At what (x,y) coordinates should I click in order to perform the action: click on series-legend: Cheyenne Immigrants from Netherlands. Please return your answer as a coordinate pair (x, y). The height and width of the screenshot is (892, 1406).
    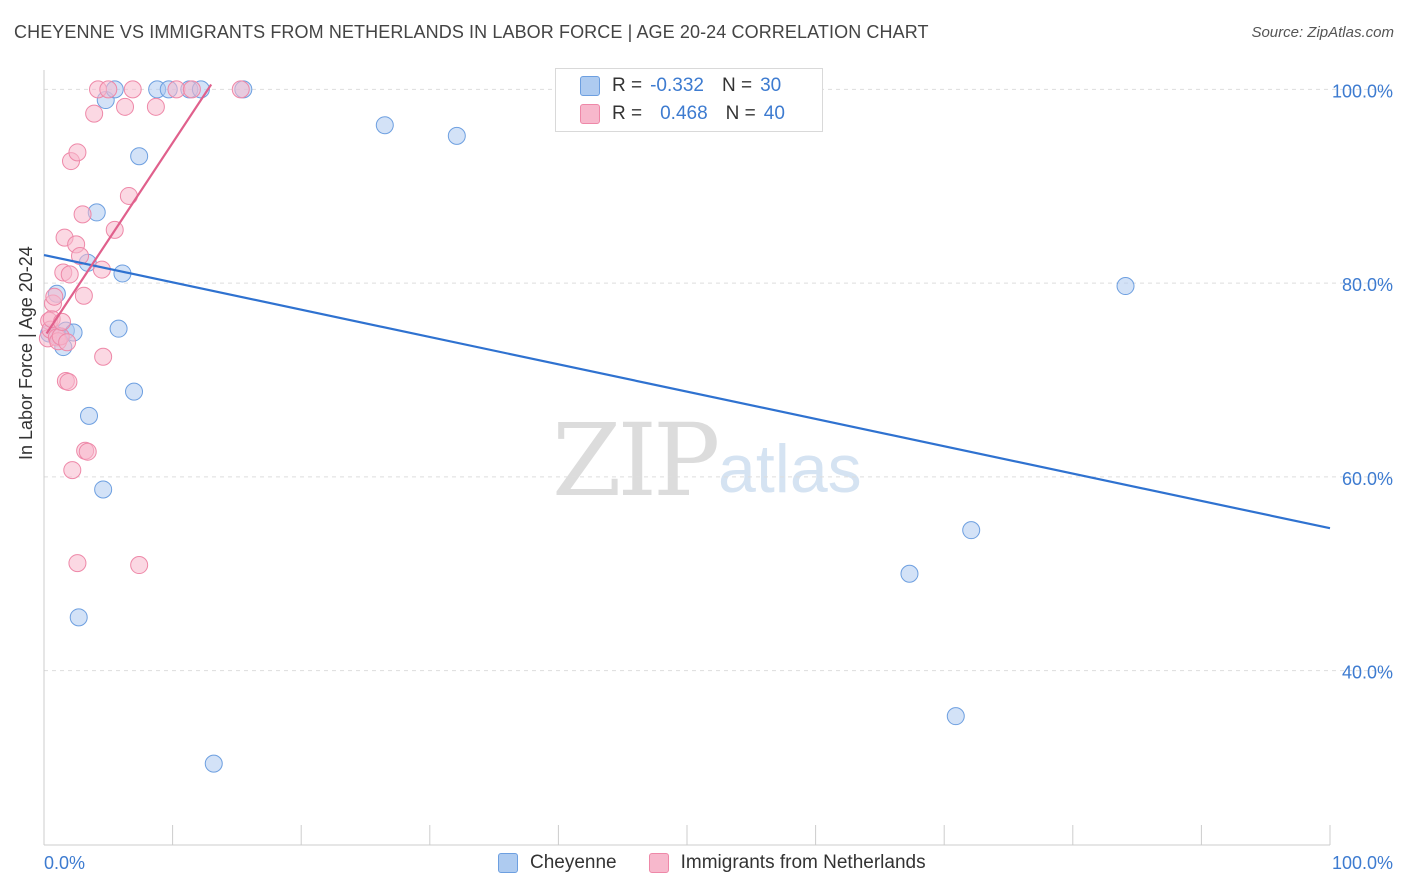
    Looking at the image, I should click on (728, 863).